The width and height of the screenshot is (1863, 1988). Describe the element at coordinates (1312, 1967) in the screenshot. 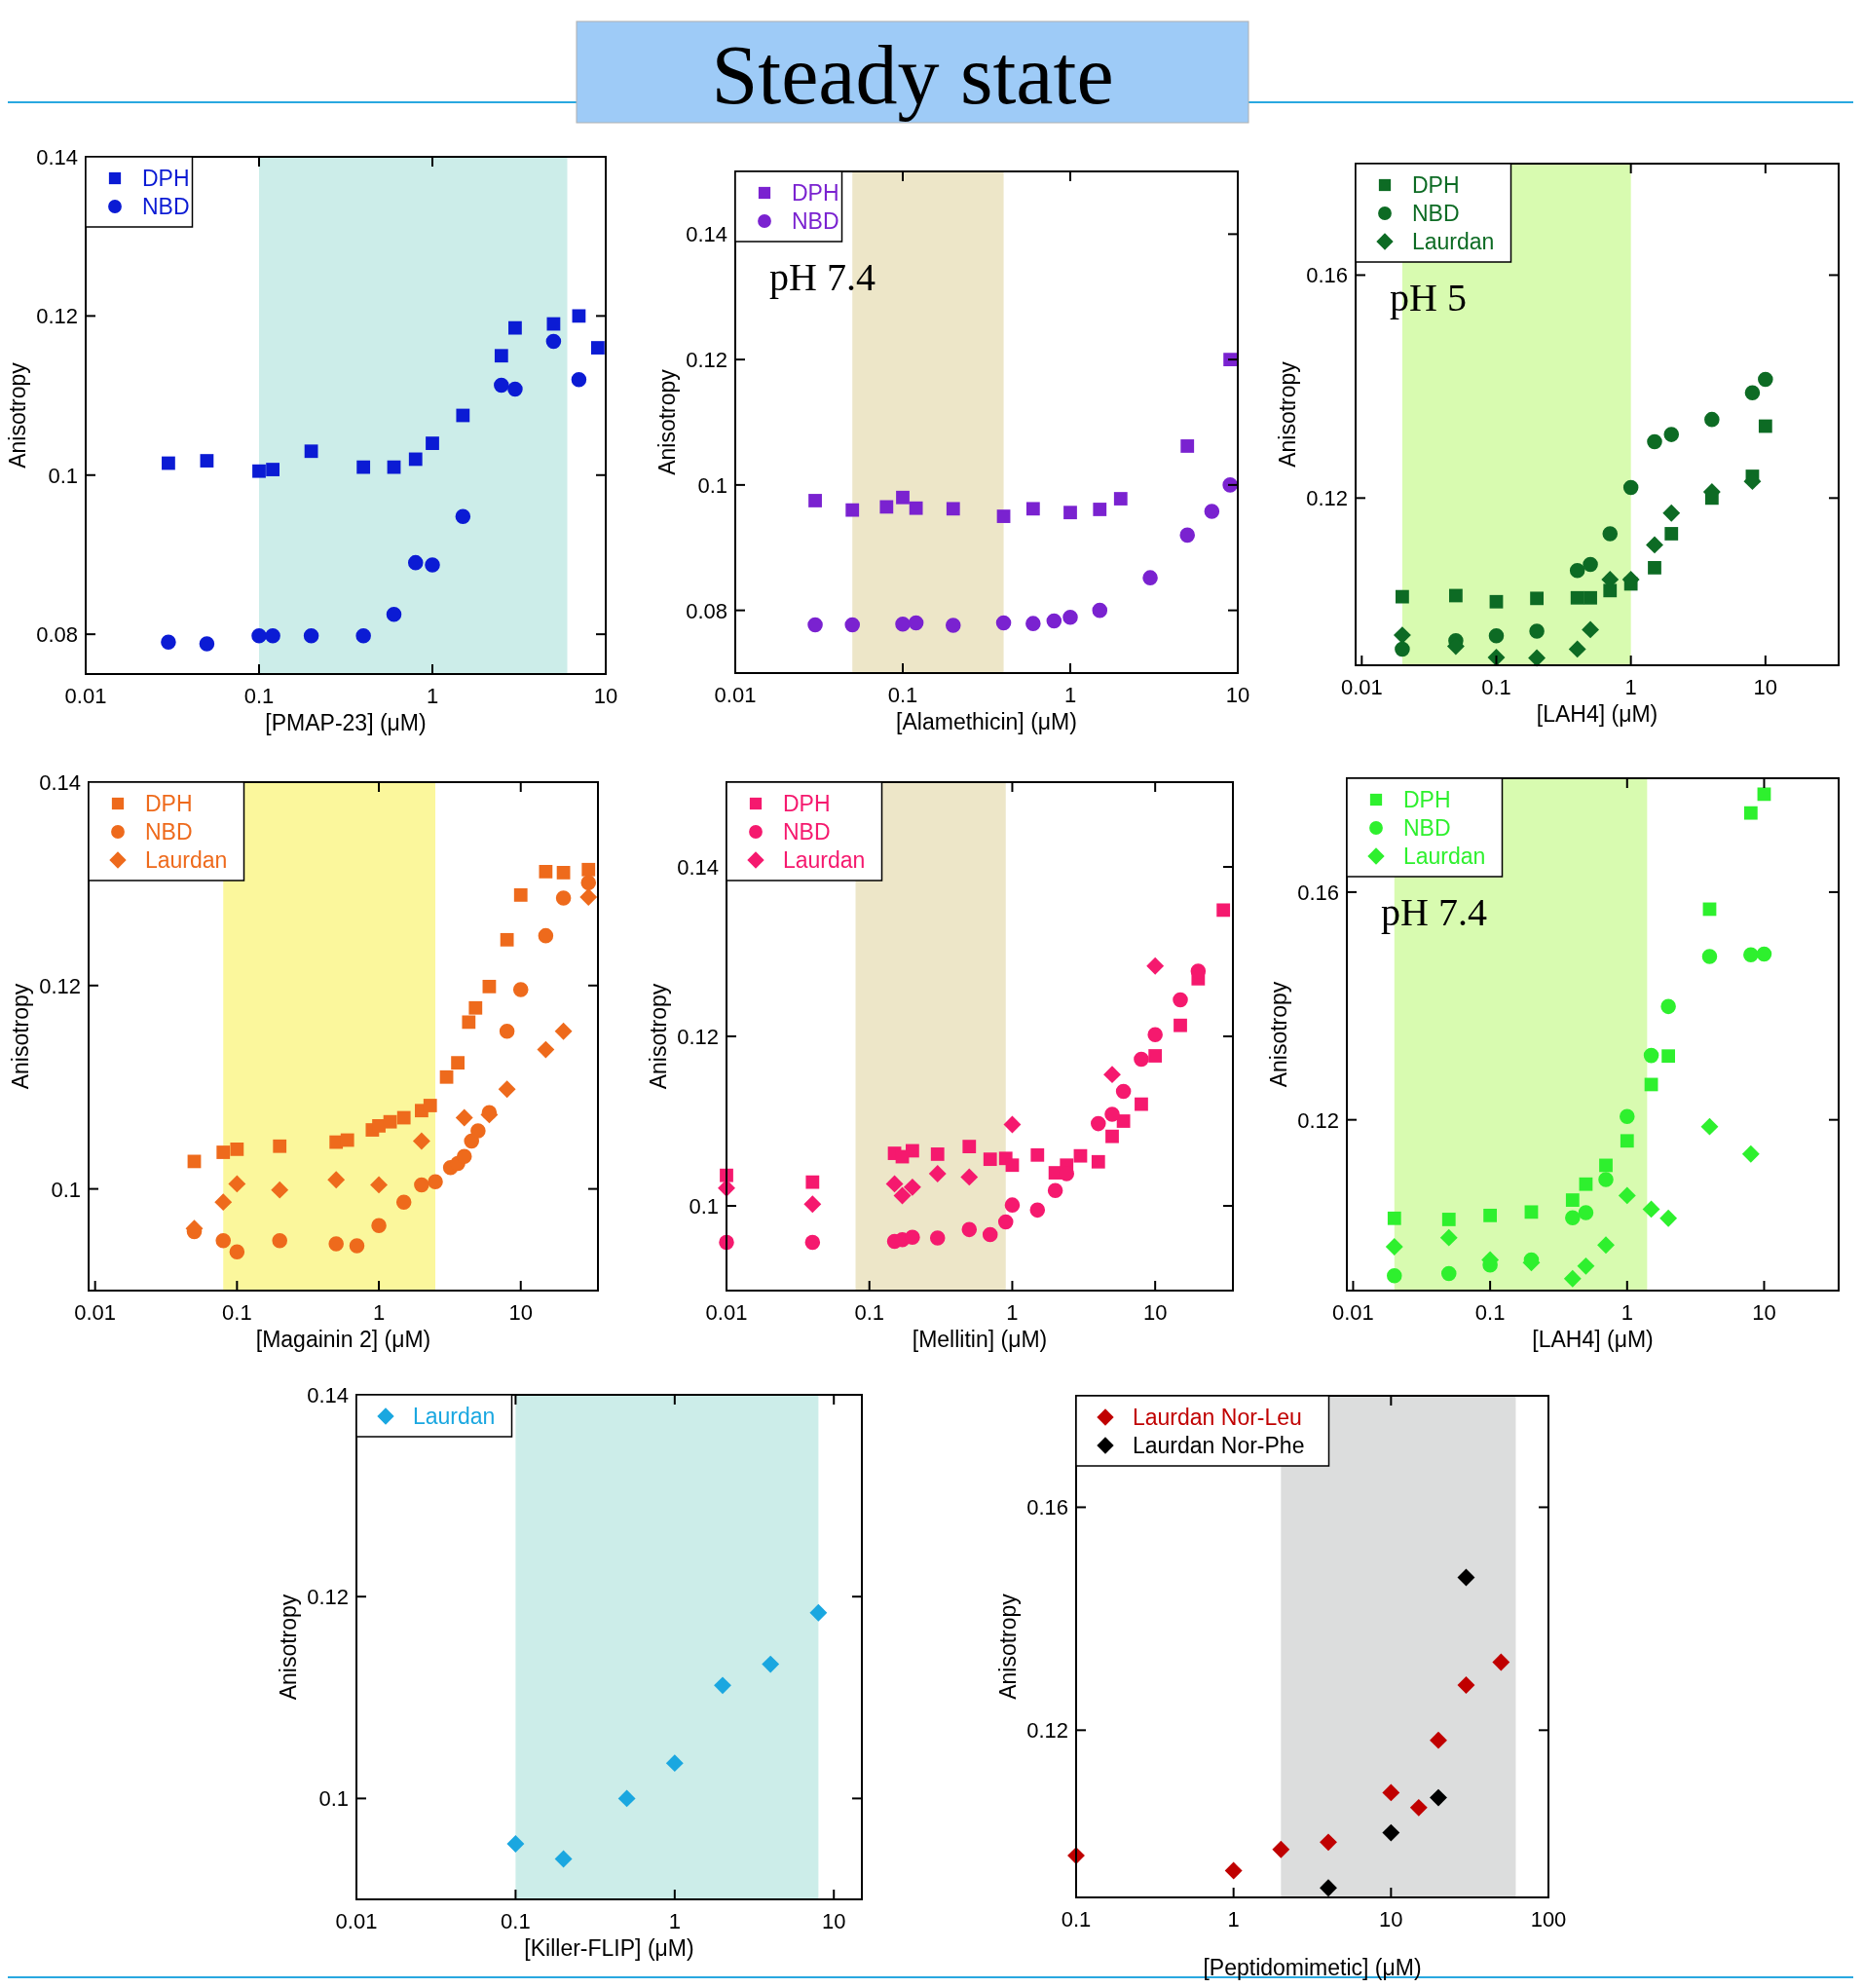

I see `x-axis-title: [Peptidomimetic] (μM)` at that location.